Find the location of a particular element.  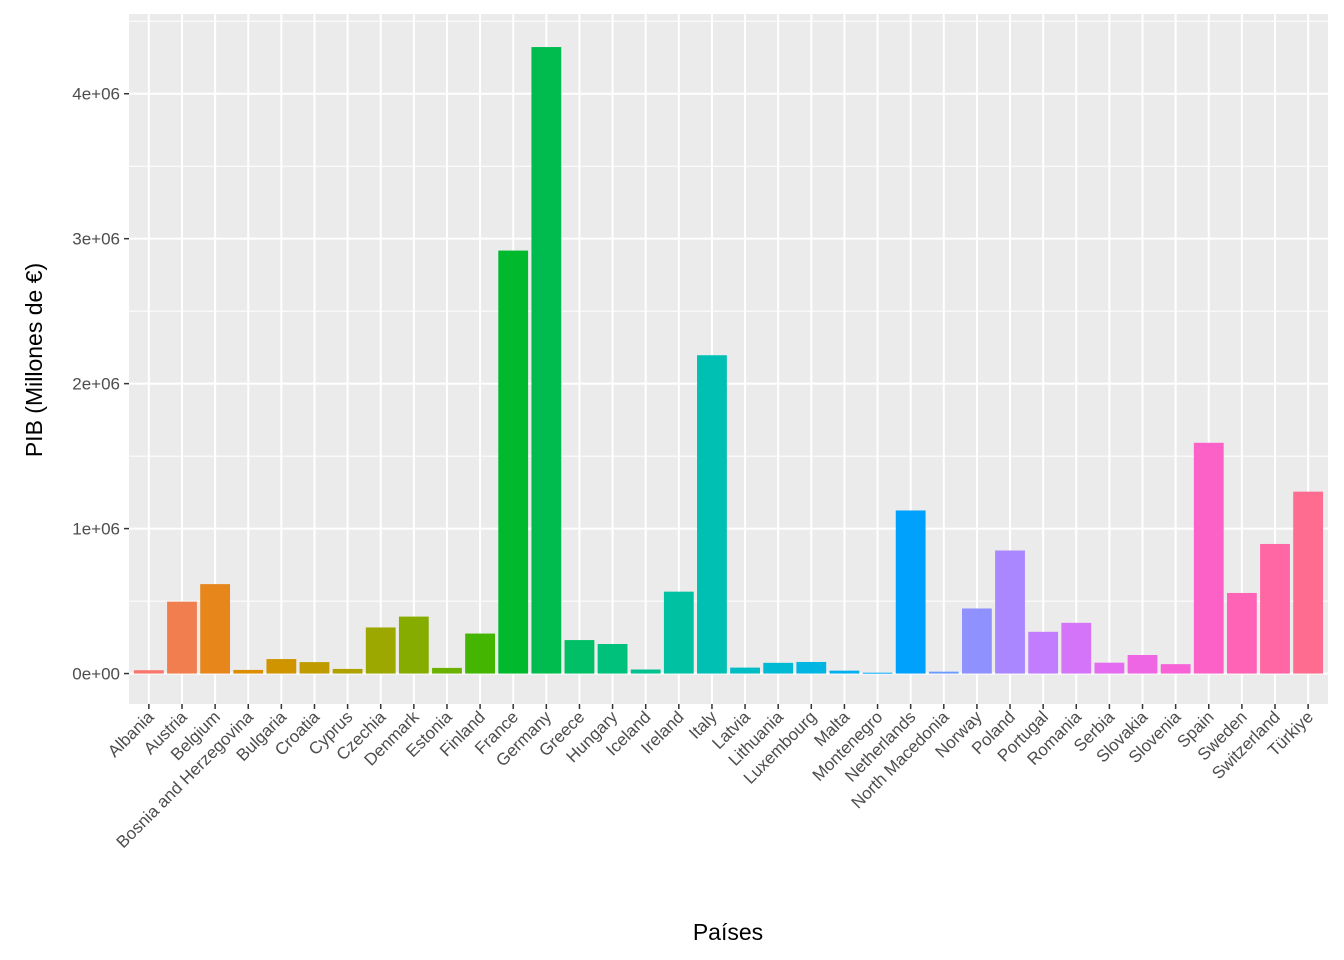

y-axis-title: PIB (Millones de €) is located at coordinates (34, 360).